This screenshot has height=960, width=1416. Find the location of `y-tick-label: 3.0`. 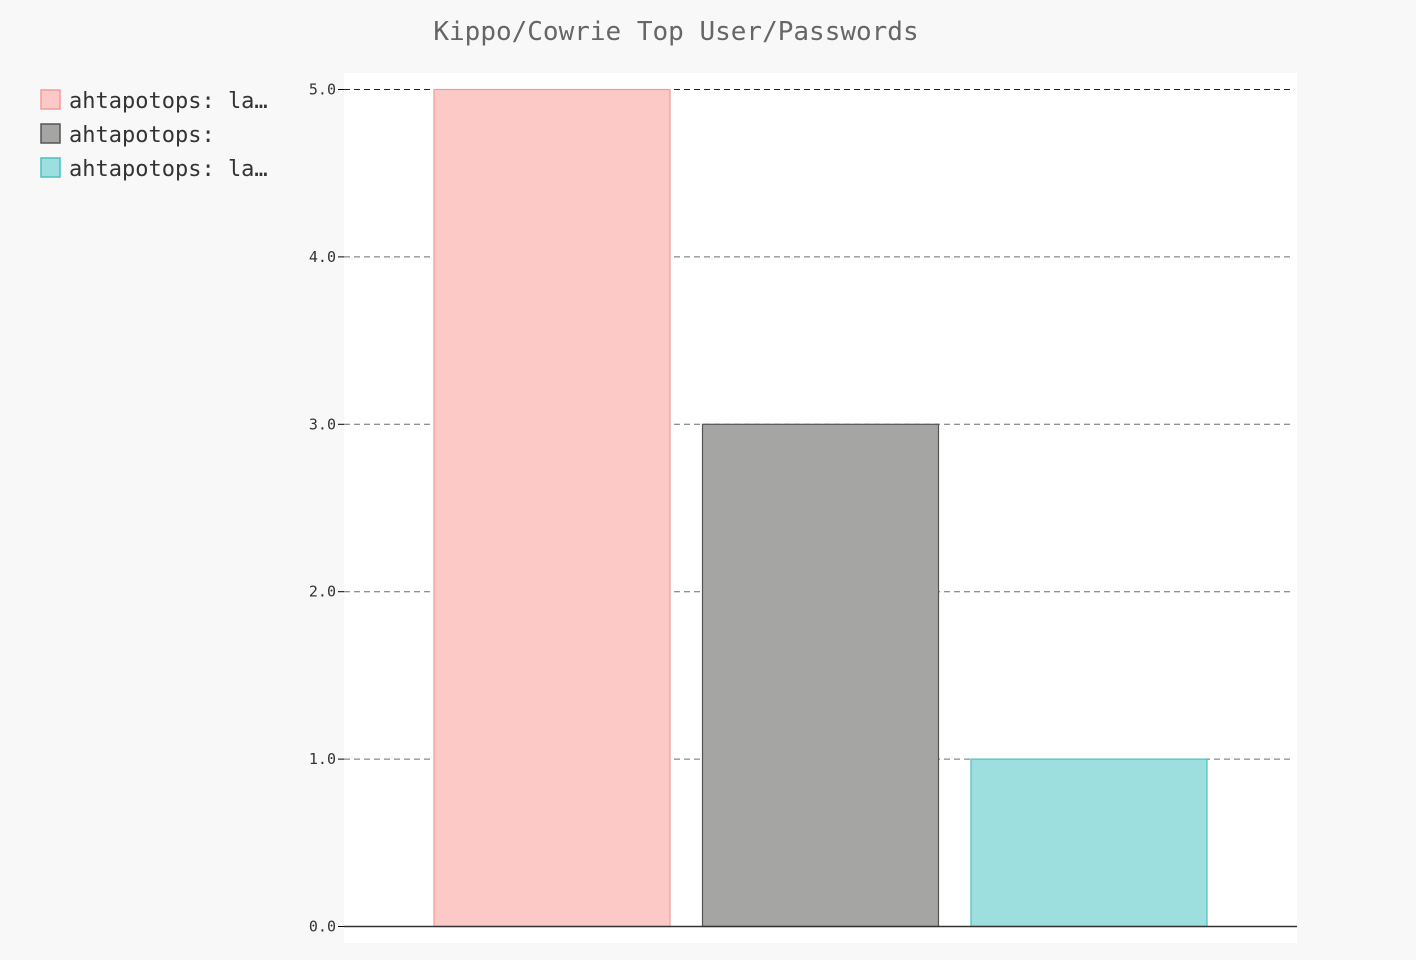

y-tick-label: 3.0 is located at coordinates (322, 424).